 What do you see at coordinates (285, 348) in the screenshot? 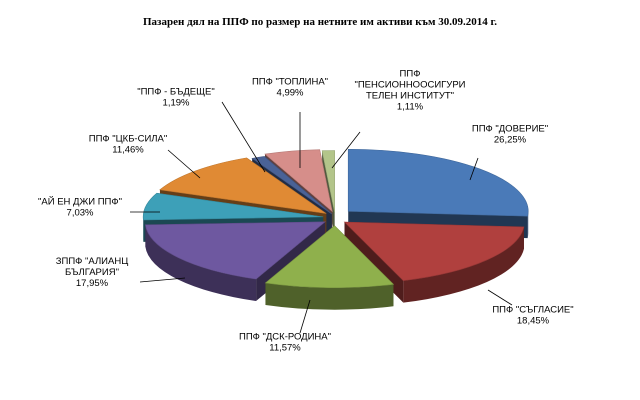
I see `slice-value-label: 11,57%` at bounding box center [285, 348].